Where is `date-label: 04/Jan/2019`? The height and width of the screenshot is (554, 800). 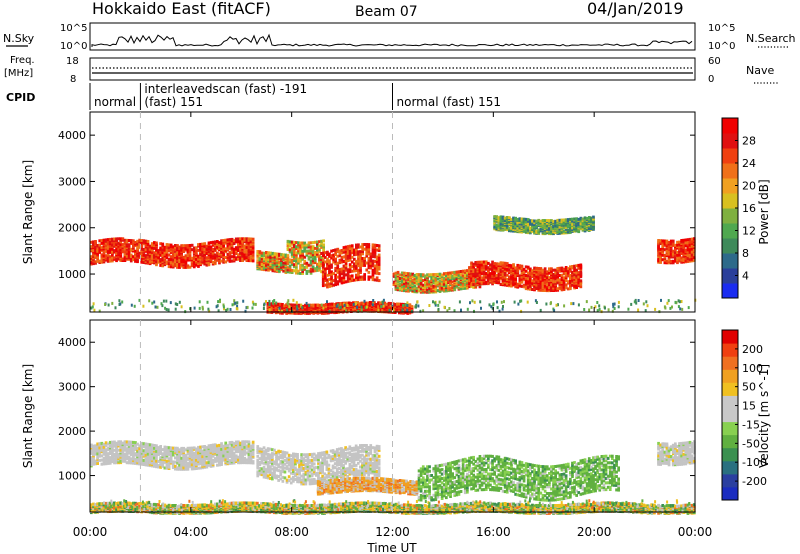 date-label: 04/Jan/2019 is located at coordinates (635, 9).